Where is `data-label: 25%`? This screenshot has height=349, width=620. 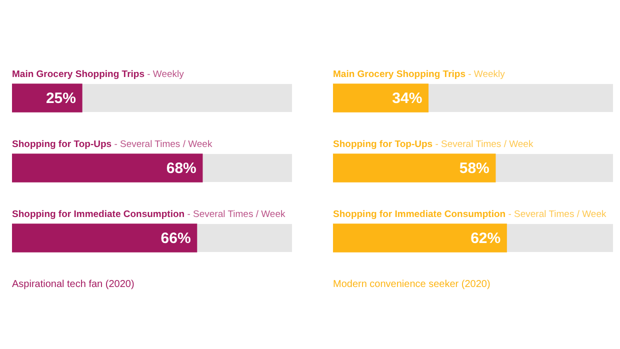 data-label: 25% is located at coordinates (61, 99).